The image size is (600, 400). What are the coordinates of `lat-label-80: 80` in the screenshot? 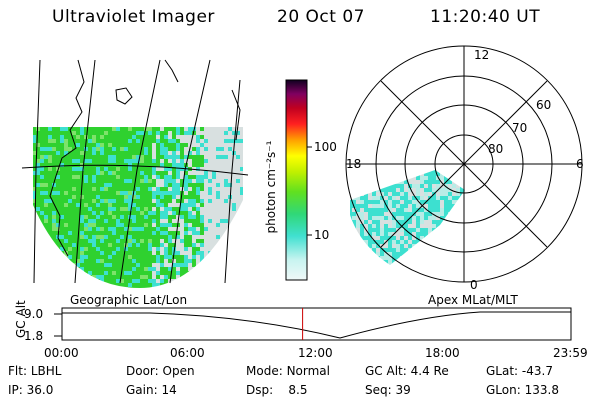 It's located at (496, 149).